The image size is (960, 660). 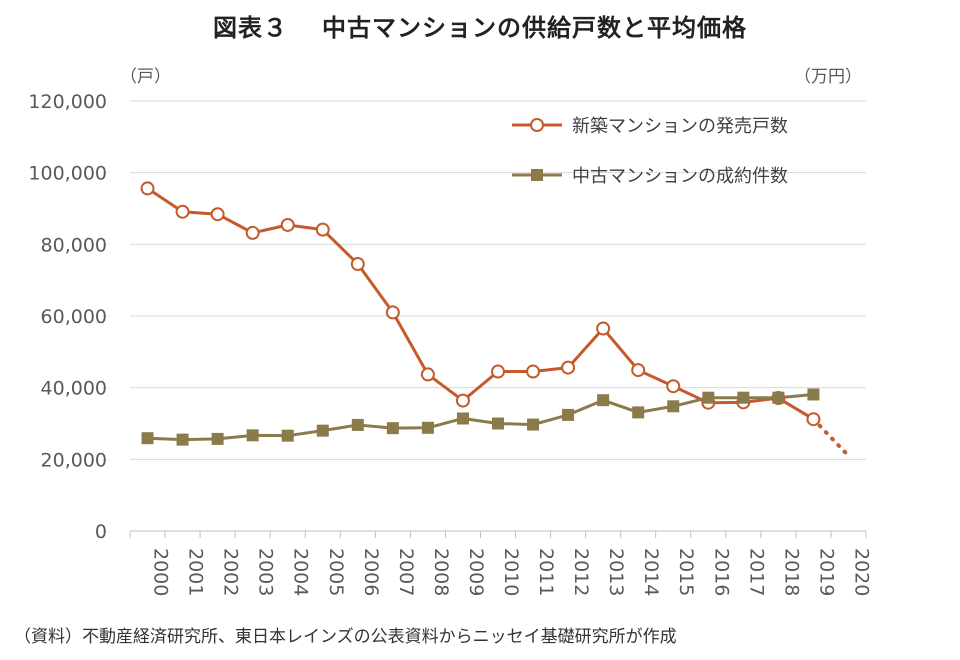 What do you see at coordinates (537, 125) in the screenshot?
I see `legend-marker-new-supply` at bounding box center [537, 125].